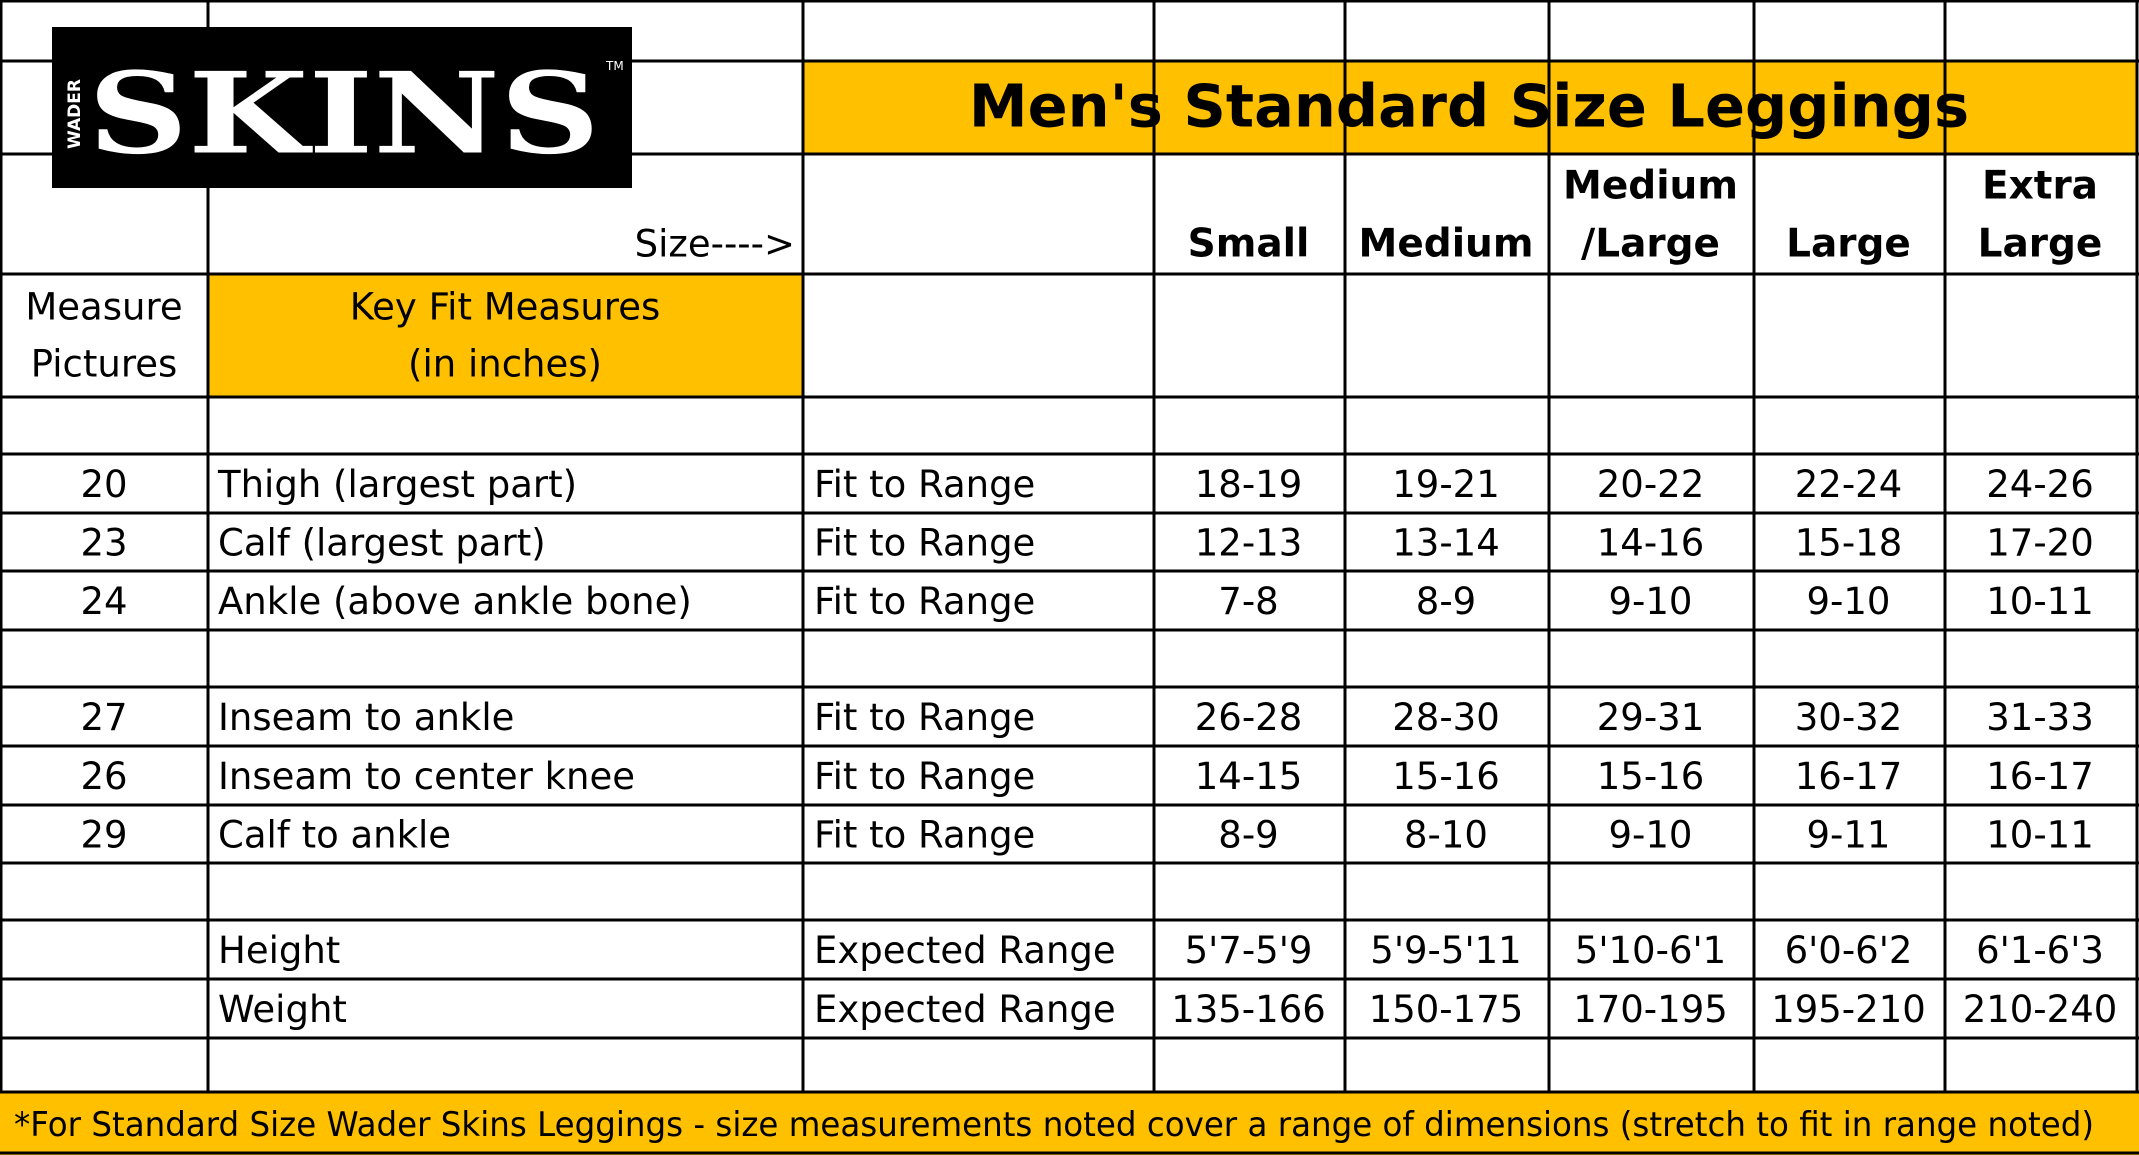  Describe the element at coordinates (103, 601) in the screenshot. I see `picture-number: 24` at that location.